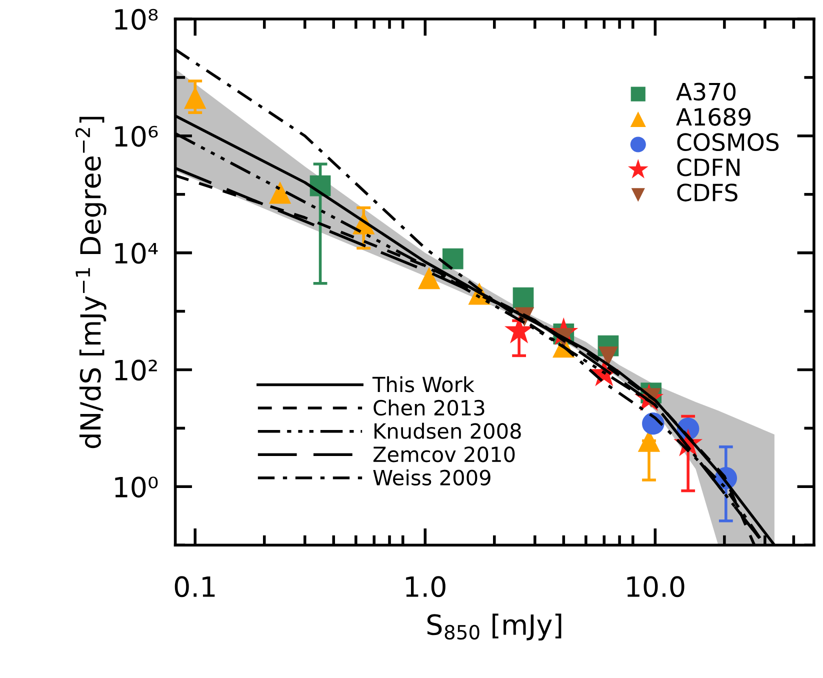  Describe the element at coordinates (136, 487) in the screenshot. I see `y-tick-label: 10⁰` at that location.